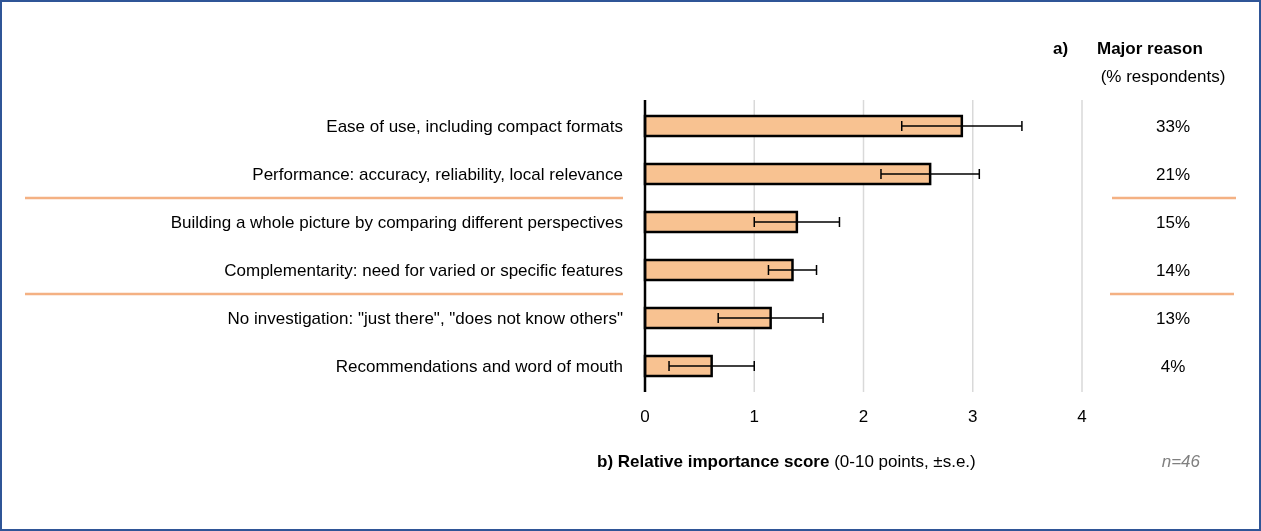  What do you see at coordinates (1181, 461) in the screenshot?
I see `text: n=46` at bounding box center [1181, 461].